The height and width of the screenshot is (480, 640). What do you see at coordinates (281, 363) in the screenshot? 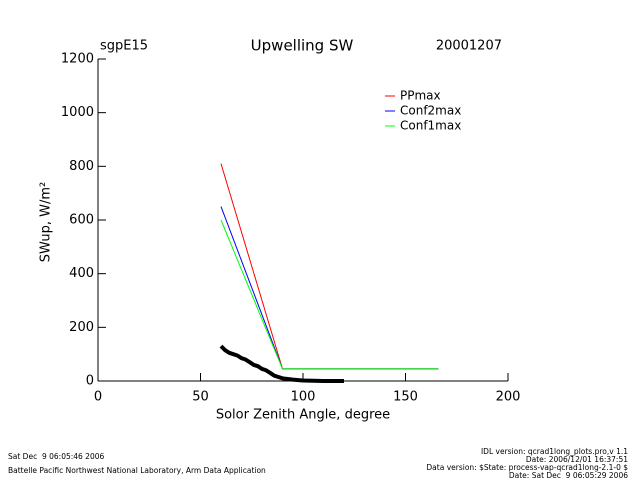
I see `data-trace` at bounding box center [281, 363].